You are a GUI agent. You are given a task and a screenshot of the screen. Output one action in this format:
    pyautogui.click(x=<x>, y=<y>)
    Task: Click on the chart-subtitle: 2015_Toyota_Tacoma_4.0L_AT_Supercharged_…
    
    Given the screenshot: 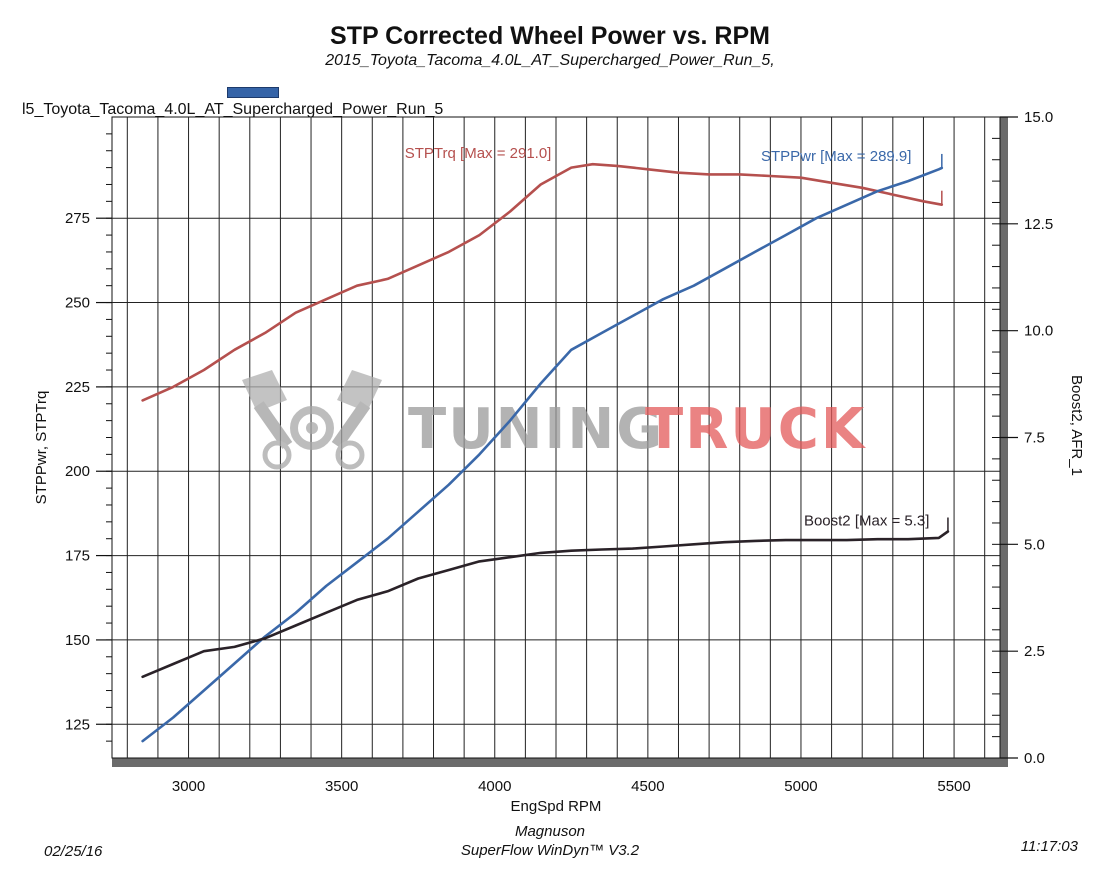 What is the action you would take?
    pyautogui.click(x=550, y=60)
    